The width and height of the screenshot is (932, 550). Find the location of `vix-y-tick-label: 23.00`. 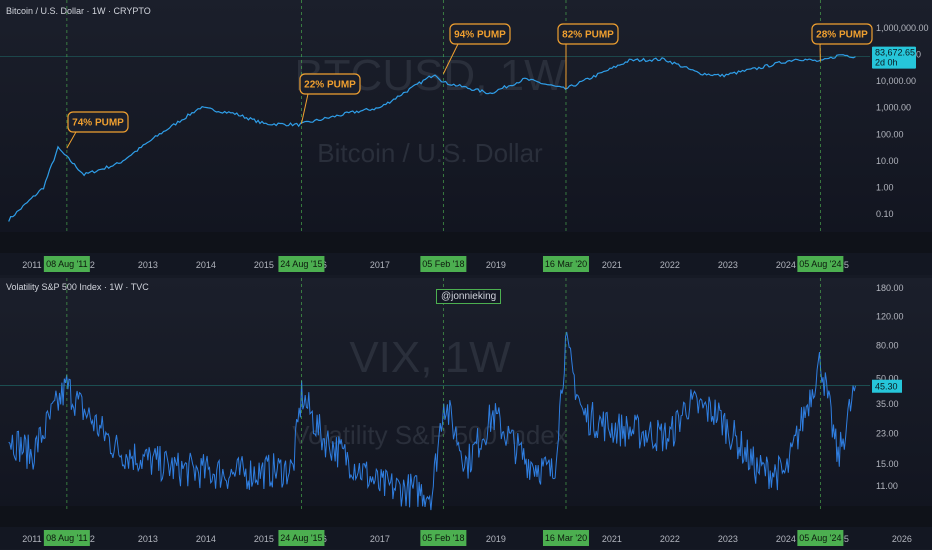

vix-y-tick-label: 23.00 is located at coordinates (887, 434).